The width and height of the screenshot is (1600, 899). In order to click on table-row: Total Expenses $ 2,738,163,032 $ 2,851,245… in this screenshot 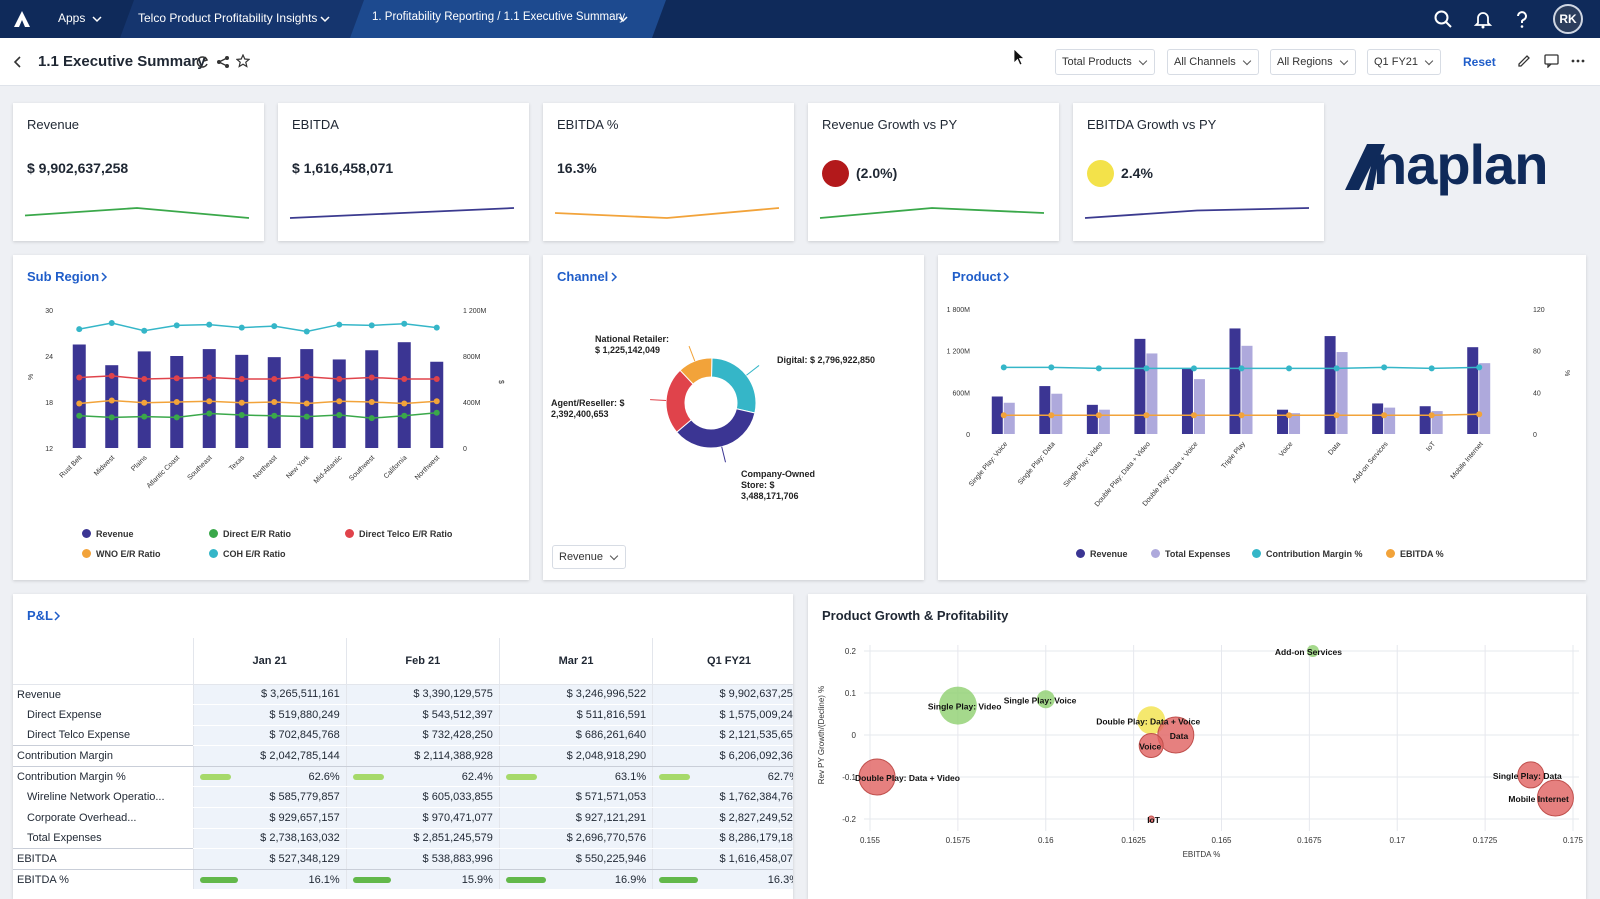, I will do `click(403, 839)`.